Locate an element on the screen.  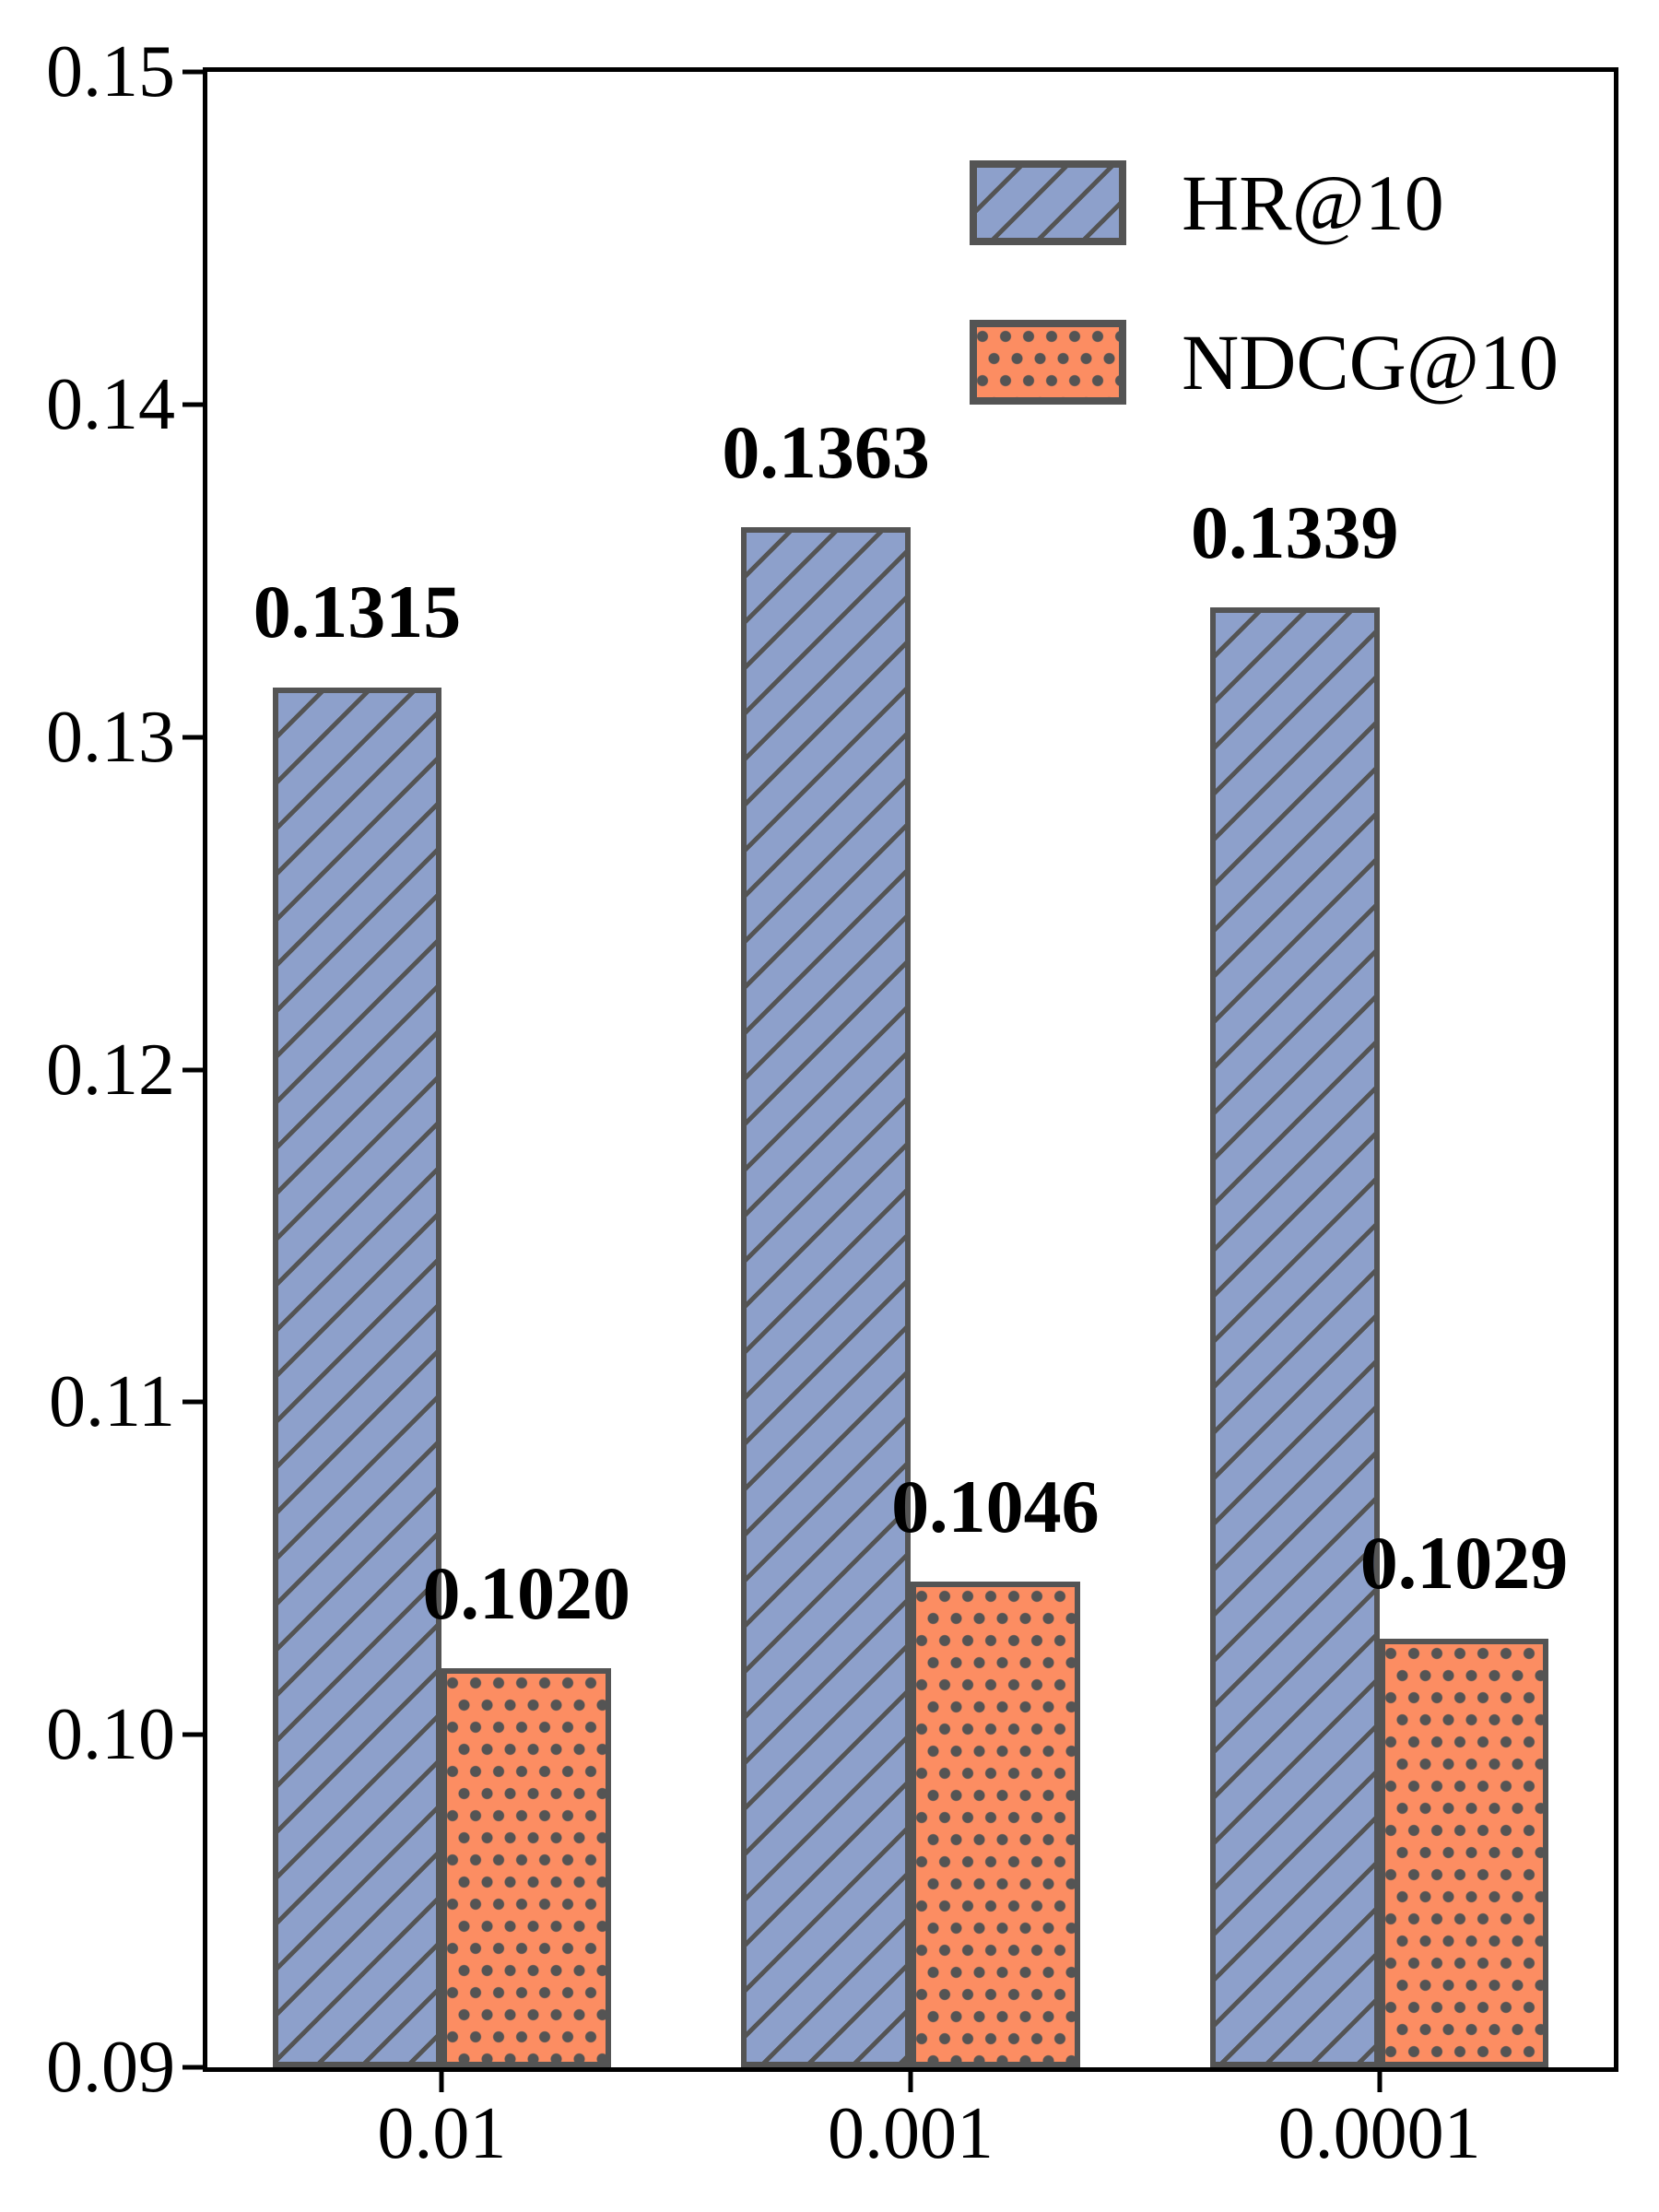
bar-value-label: 0.1315 is located at coordinates (357, 612).